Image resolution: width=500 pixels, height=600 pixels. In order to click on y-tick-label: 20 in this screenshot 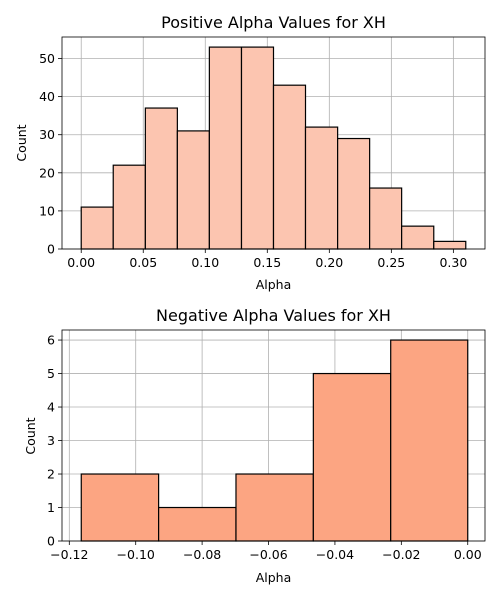, I will do `click(47, 172)`.